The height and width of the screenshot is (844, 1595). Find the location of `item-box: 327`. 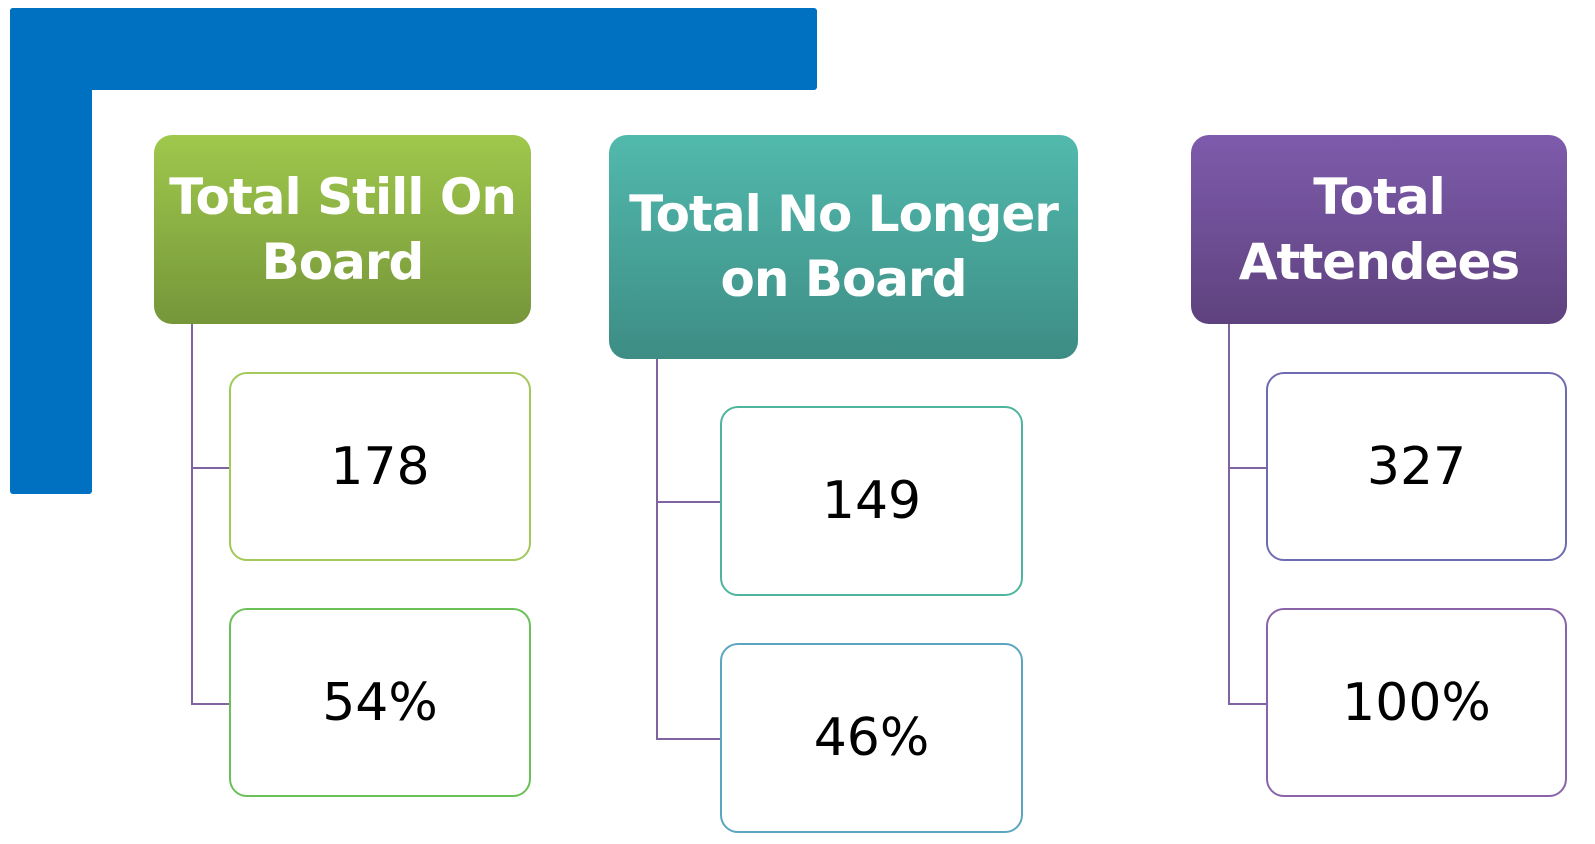

item-box: 327 is located at coordinates (1416, 466).